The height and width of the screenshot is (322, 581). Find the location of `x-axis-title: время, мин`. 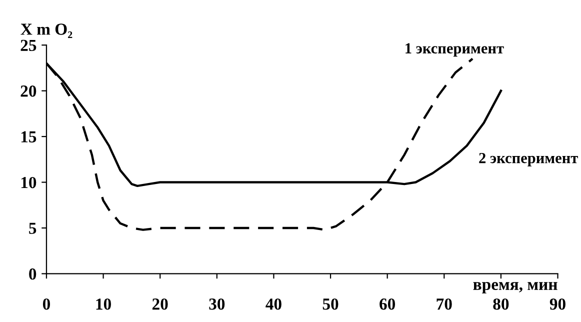

x-axis-title: время, мин is located at coordinates (515, 288).